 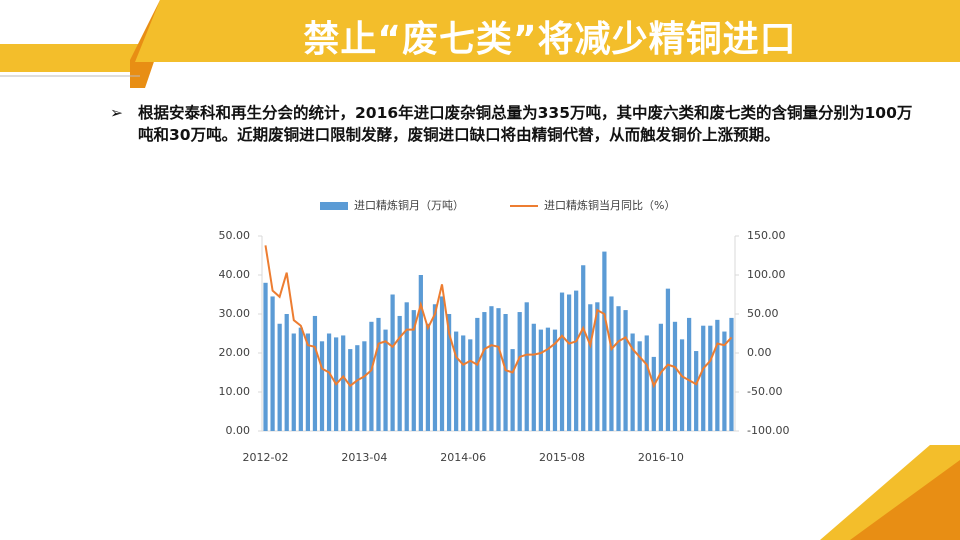 What do you see at coordinates (562, 457) in the screenshot?
I see `x-tick-label: 2015-08` at bounding box center [562, 457].